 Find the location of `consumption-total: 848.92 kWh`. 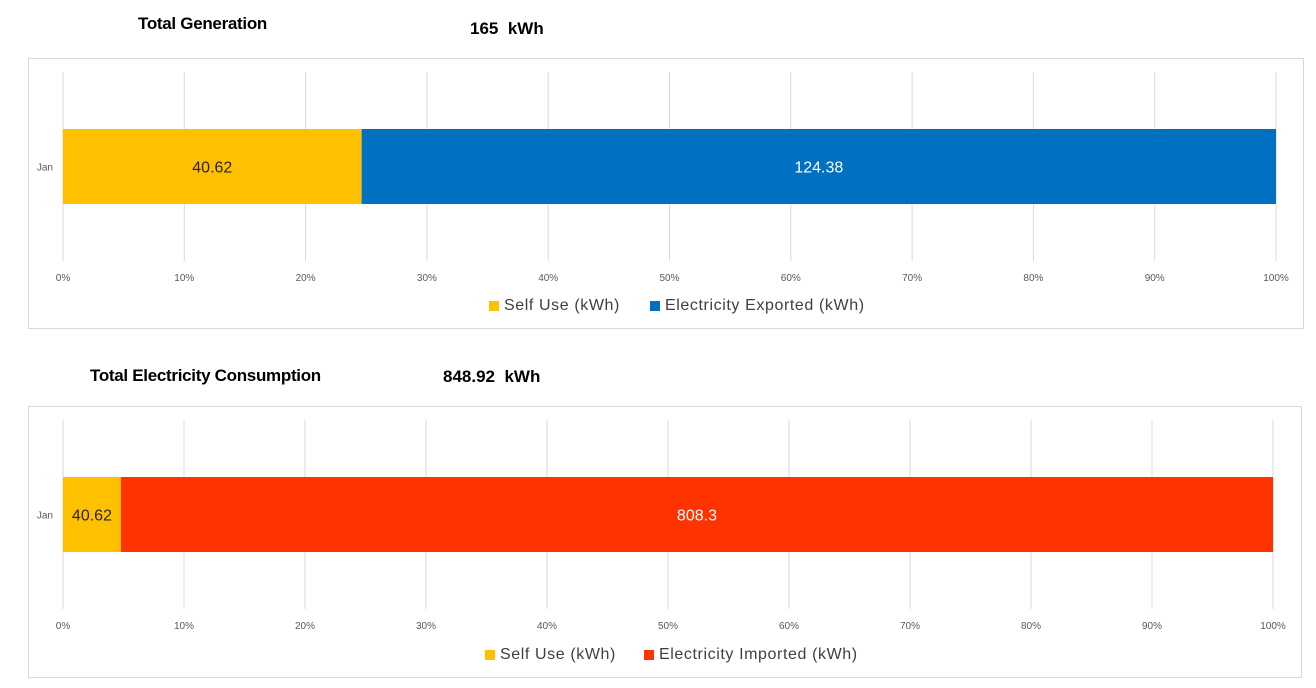

consumption-total: 848.92 kWh is located at coordinates (491, 377).